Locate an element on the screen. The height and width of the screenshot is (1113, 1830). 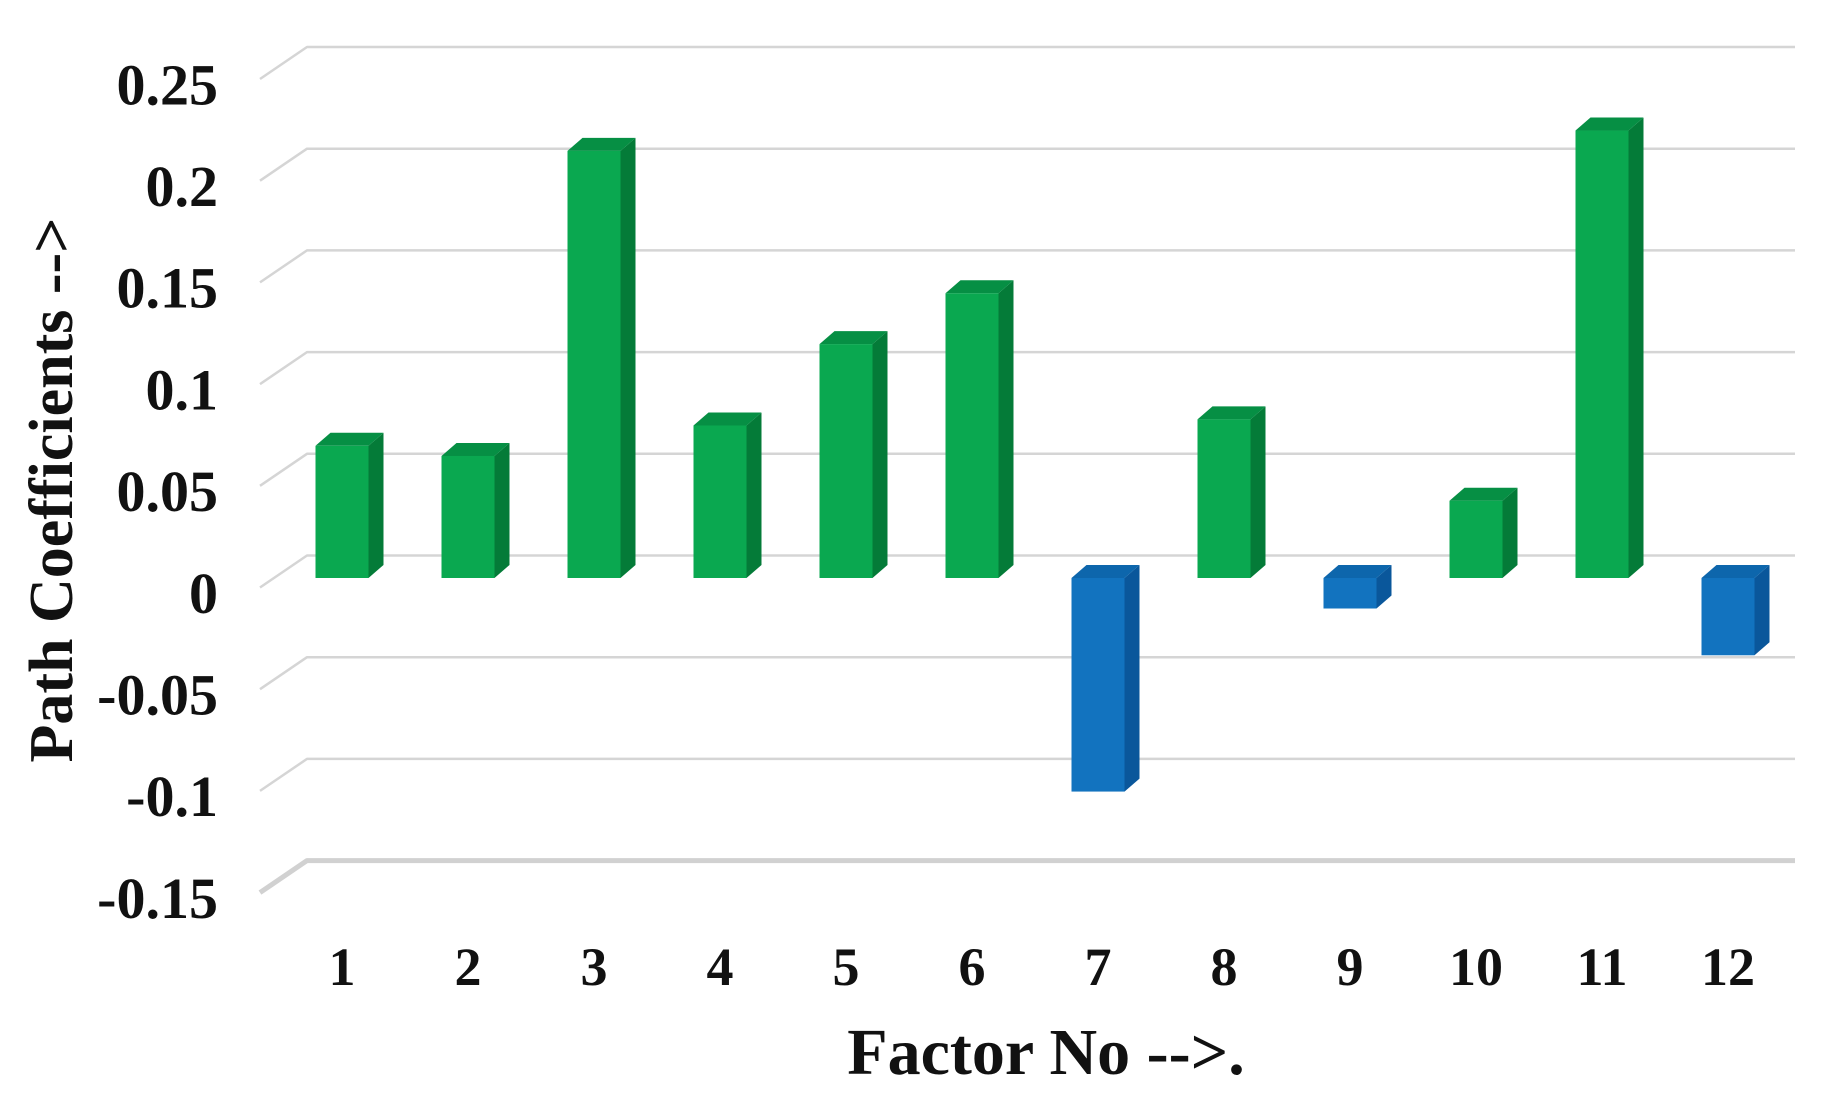
x-tick-label: 4 is located at coordinates (720, 967).